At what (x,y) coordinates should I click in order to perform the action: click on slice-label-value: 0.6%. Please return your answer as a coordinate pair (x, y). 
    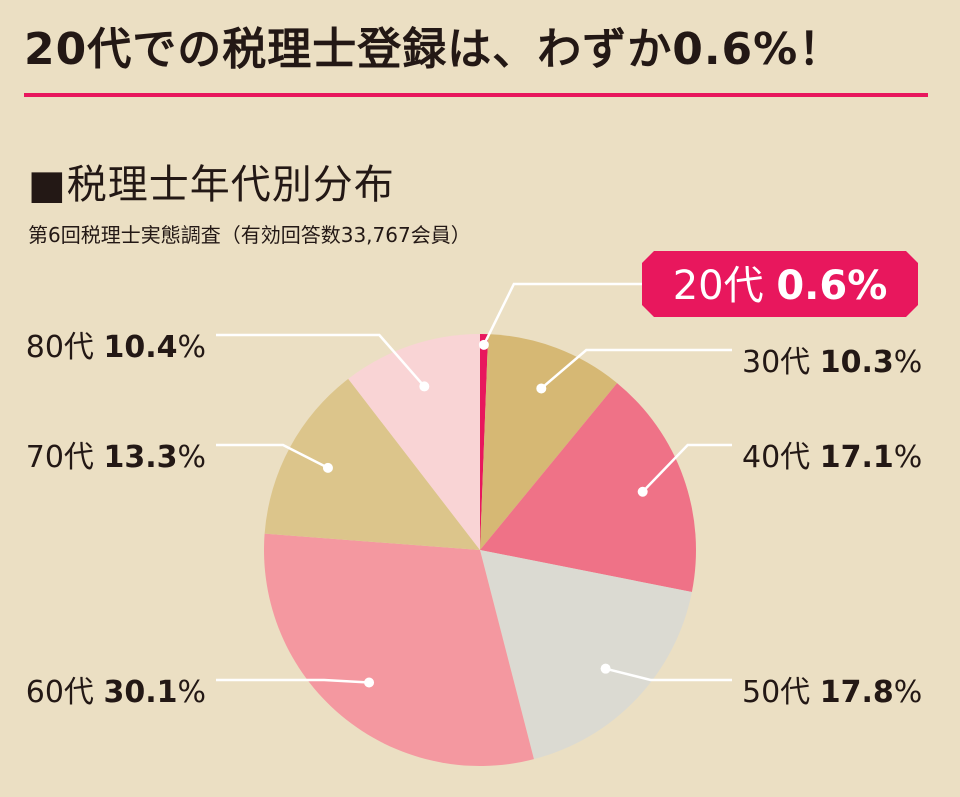
    Looking at the image, I should click on (831, 286).